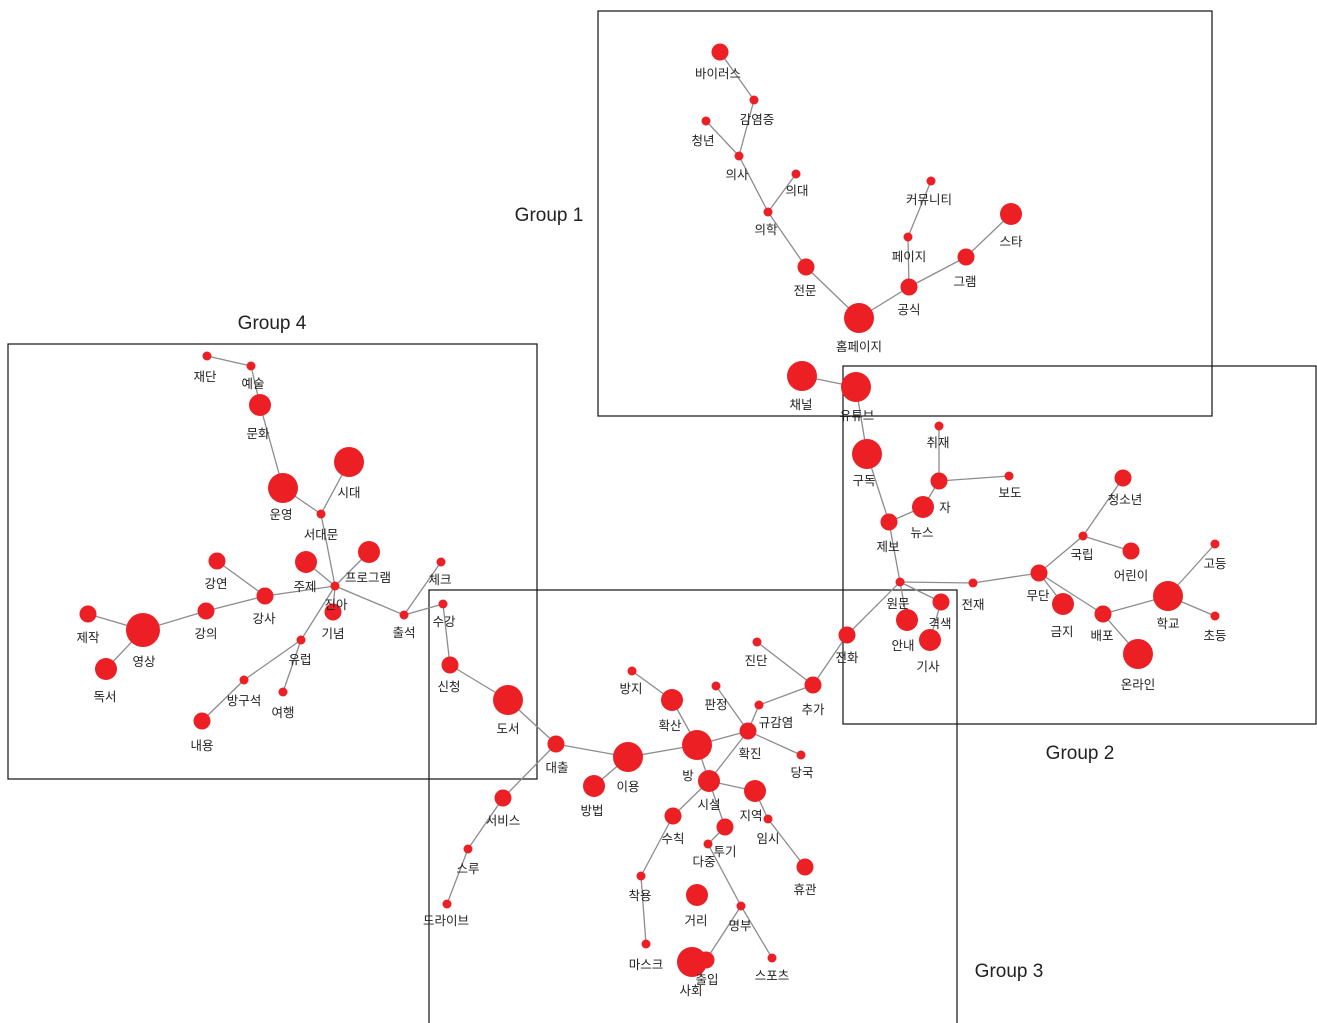 Image resolution: width=1317 pixels, height=1023 pixels. I want to click on node-label: 무단, so click(1038, 595).